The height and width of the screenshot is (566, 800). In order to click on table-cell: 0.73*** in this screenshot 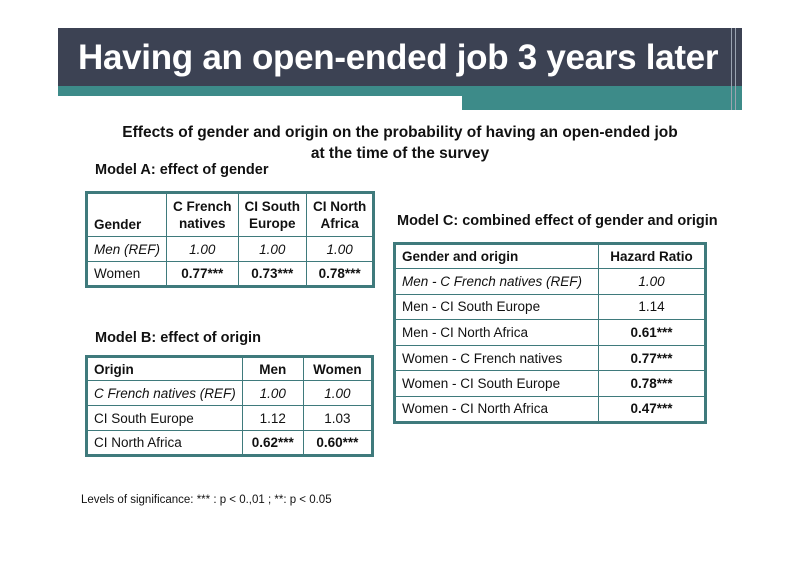, I will do `click(272, 274)`.